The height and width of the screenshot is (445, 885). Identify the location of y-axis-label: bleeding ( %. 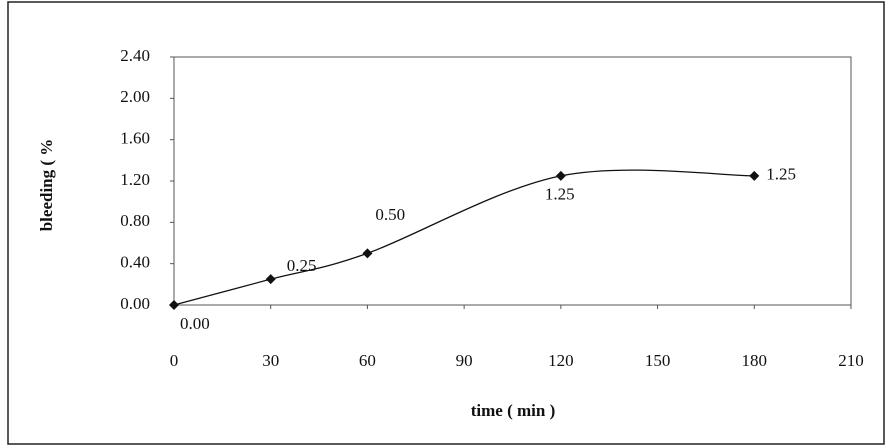
(46, 185).